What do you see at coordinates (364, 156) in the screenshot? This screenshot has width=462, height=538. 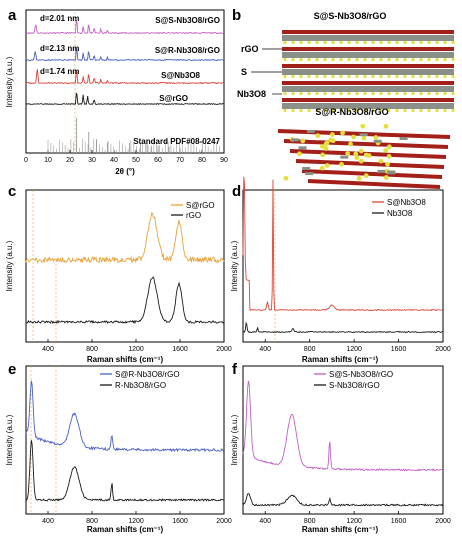 I see `layered-structure-bottom` at bounding box center [364, 156].